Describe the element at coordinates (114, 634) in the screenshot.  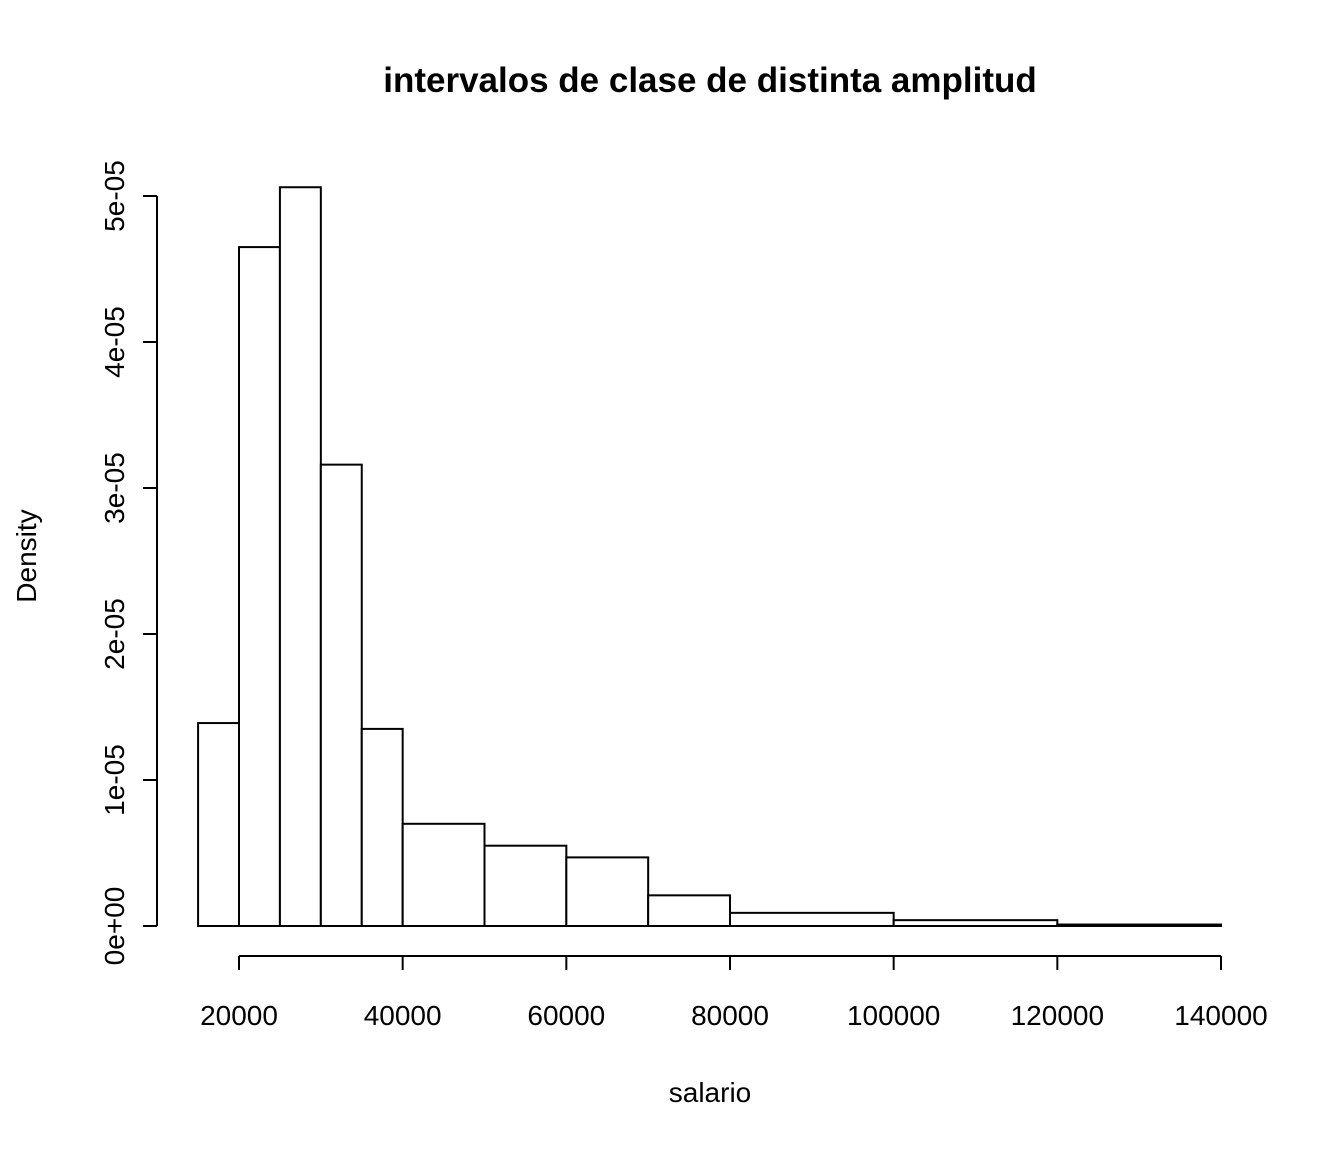
I see `y-tick-label-3: 2e-05` at that location.